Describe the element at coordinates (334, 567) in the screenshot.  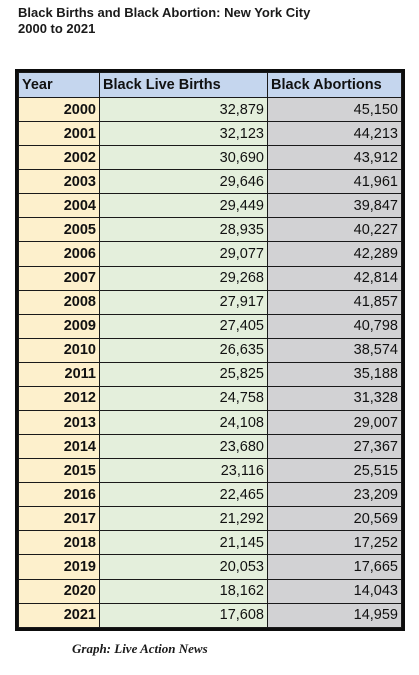
I see `cell-black-abortions: 17,665` at that location.